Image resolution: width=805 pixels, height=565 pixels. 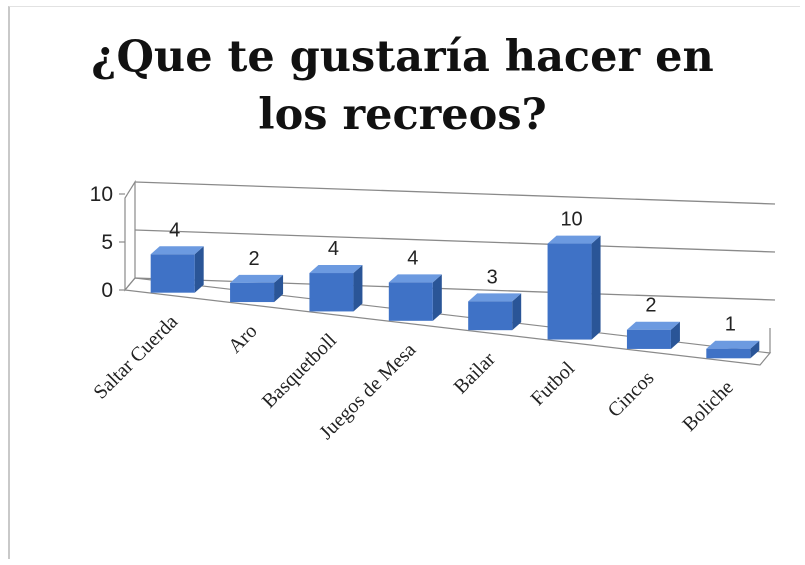 I want to click on category-label: Basquetboll, so click(x=299, y=370).